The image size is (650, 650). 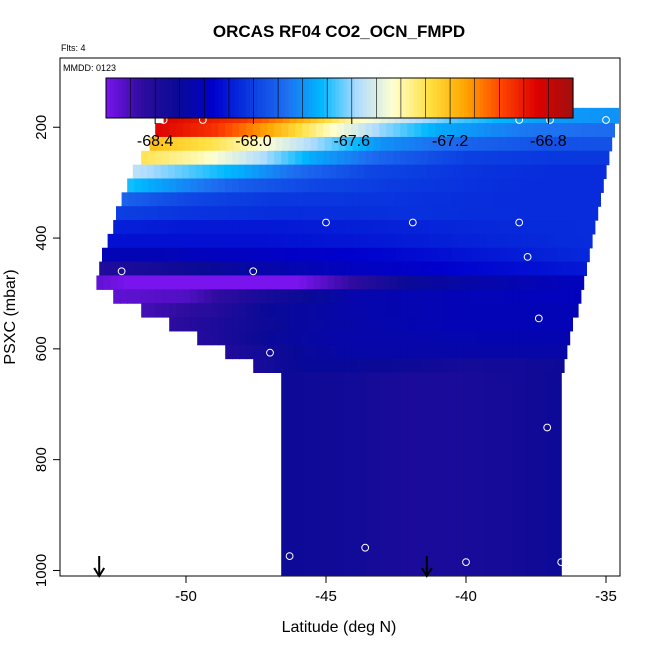 I want to click on chart-title: ORCAS RF04 CO2_OCN_FMPD, so click(x=339, y=31).